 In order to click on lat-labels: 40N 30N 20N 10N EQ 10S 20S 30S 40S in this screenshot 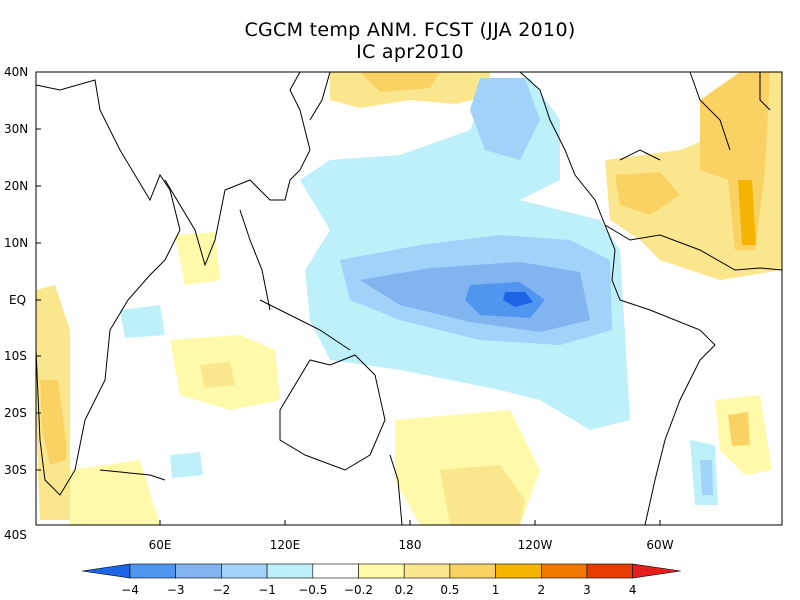, I will do `click(16, 303)`.